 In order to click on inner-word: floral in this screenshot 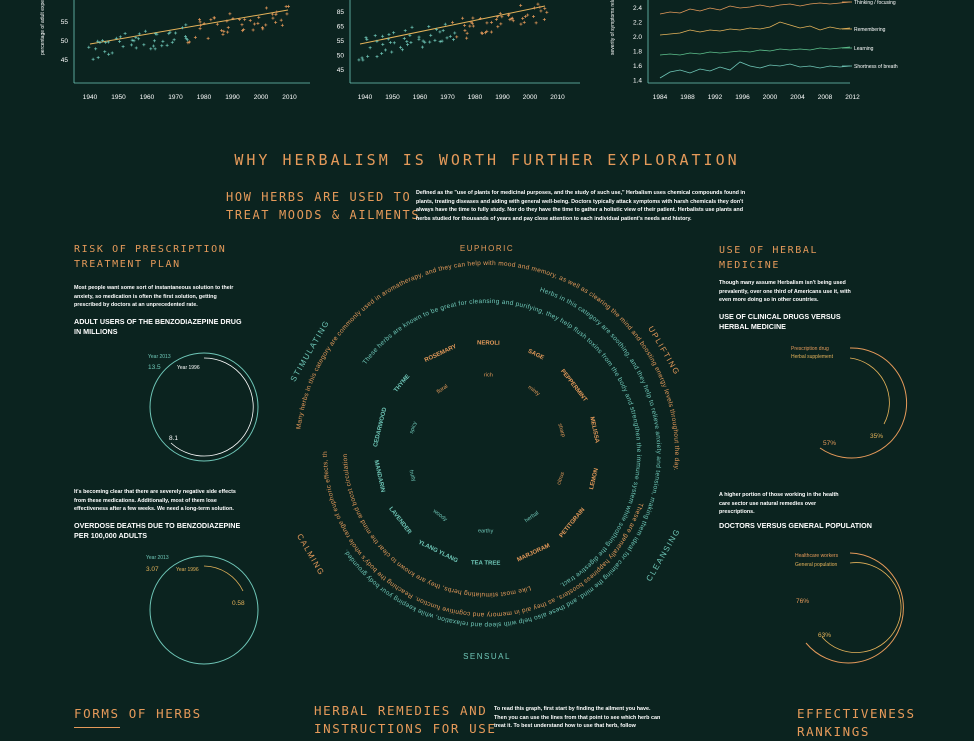, I will do `click(442, 390)`.